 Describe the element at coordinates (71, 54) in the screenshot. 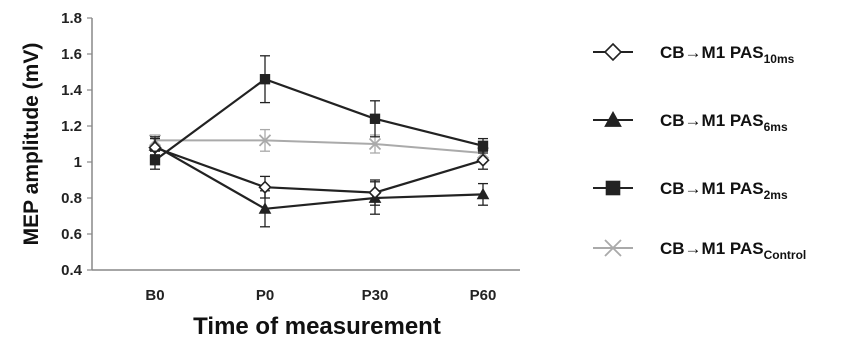

I see `y-tick-label: 1.6` at that location.